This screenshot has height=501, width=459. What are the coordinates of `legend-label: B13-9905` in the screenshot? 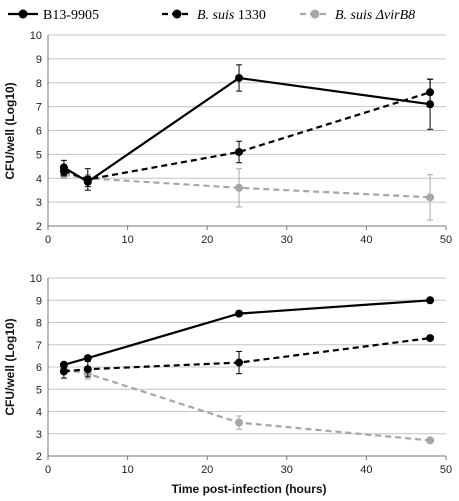 It's located at (71, 15).